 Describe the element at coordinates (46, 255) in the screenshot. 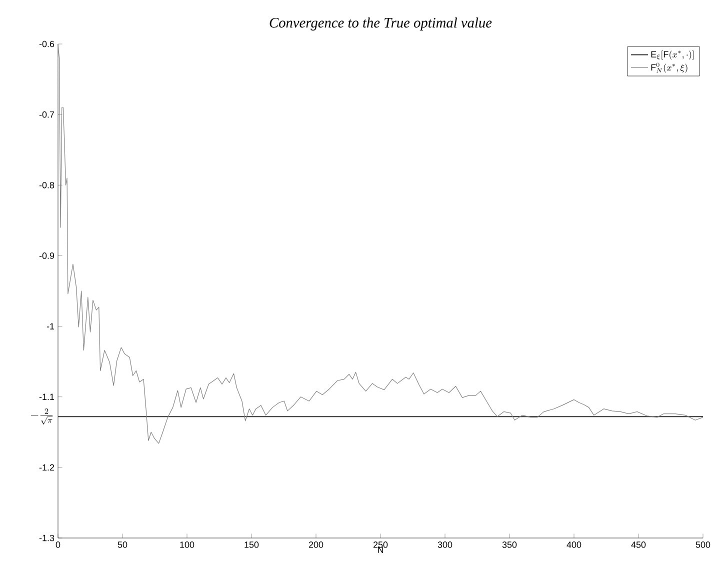

I see `y-tick-label: -0.9` at that location.